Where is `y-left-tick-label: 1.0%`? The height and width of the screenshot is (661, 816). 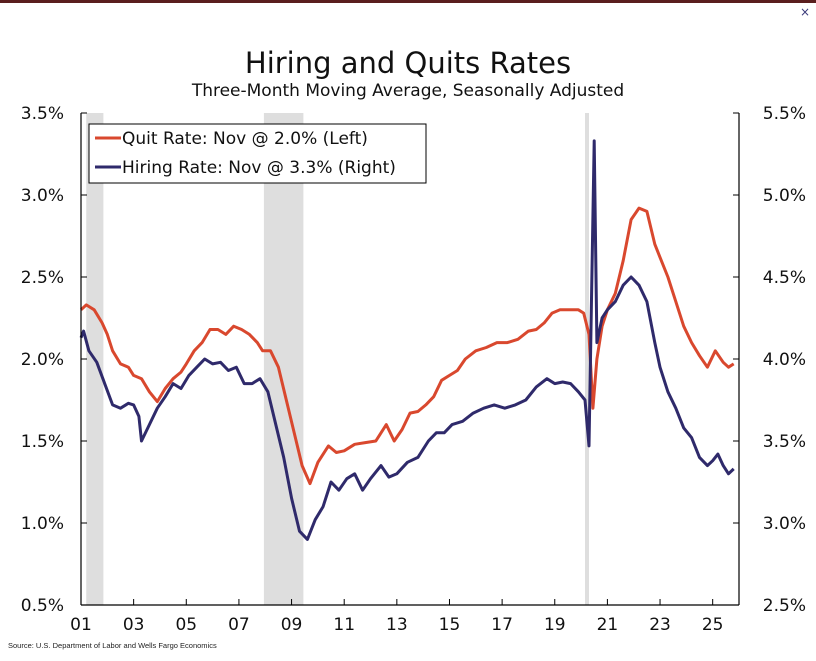
y-left-tick-label: 1.0% is located at coordinates (42, 524).